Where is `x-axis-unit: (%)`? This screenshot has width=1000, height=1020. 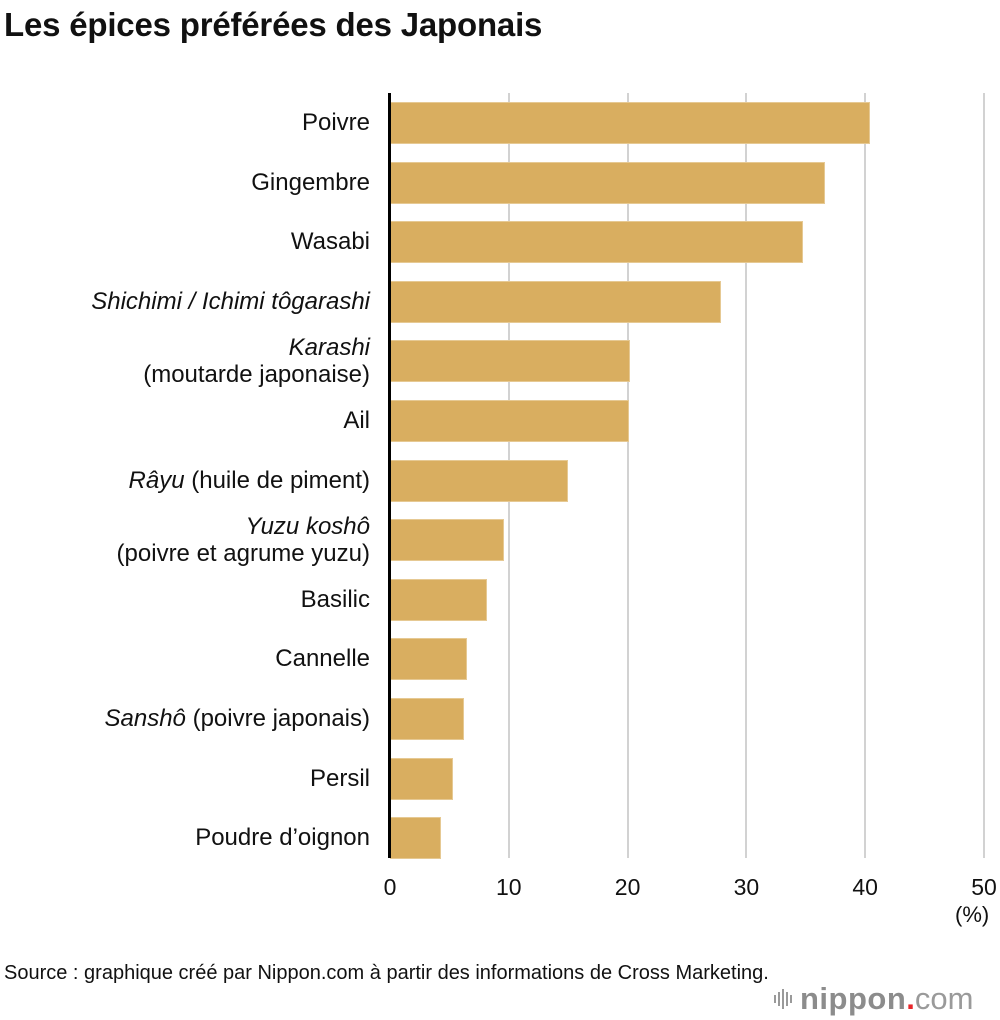 x-axis-unit: (%) is located at coordinates (972, 914).